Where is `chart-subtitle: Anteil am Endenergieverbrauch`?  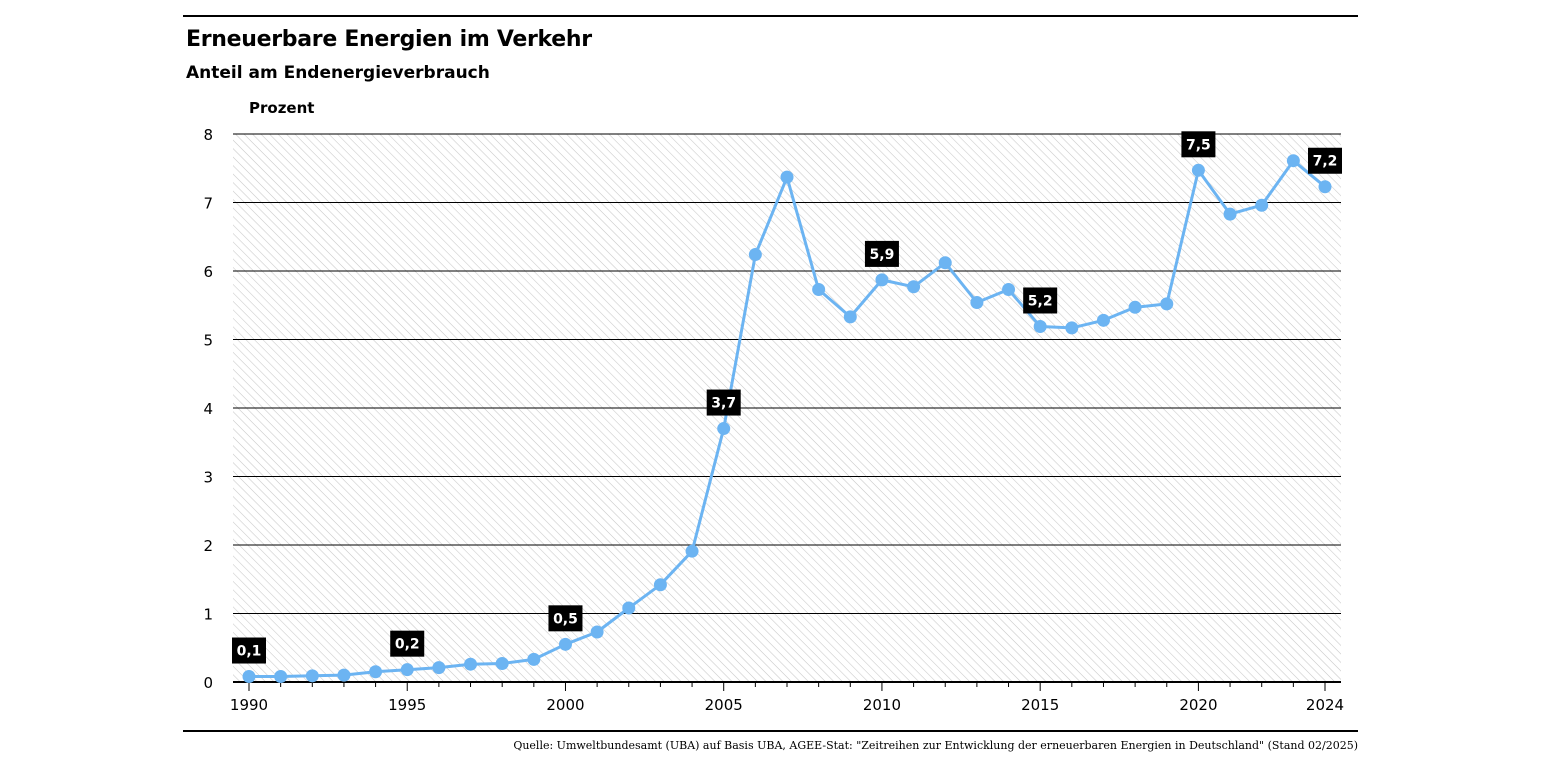
chart-subtitle: Anteil am Endenergieverbrauch is located at coordinates (338, 73).